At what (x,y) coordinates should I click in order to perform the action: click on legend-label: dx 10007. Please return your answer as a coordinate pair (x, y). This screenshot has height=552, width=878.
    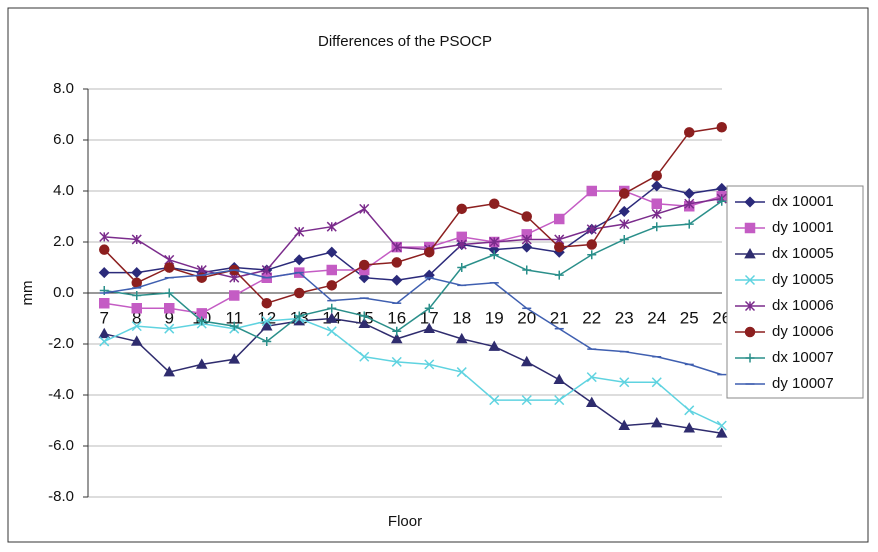
    Looking at the image, I should click on (803, 357).